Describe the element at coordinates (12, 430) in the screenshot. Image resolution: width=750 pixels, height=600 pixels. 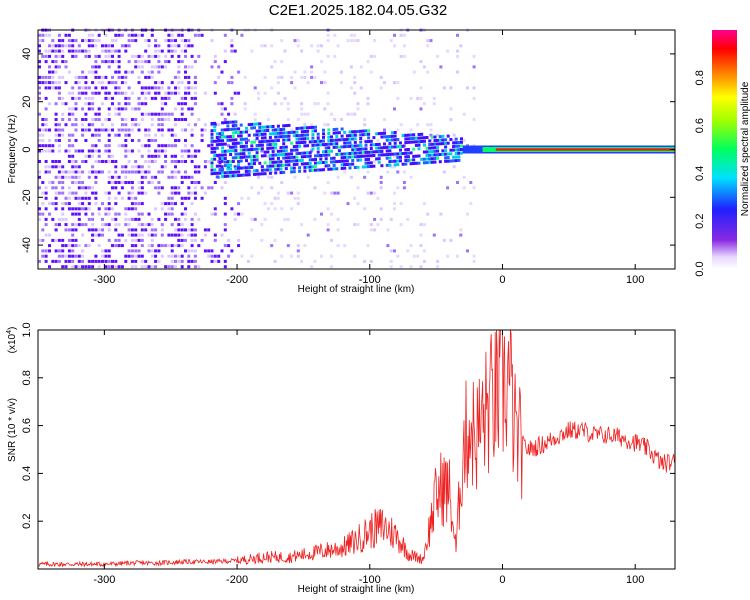
I see `snr-y-axis-label: SNR (10 * v/v)` at that location.